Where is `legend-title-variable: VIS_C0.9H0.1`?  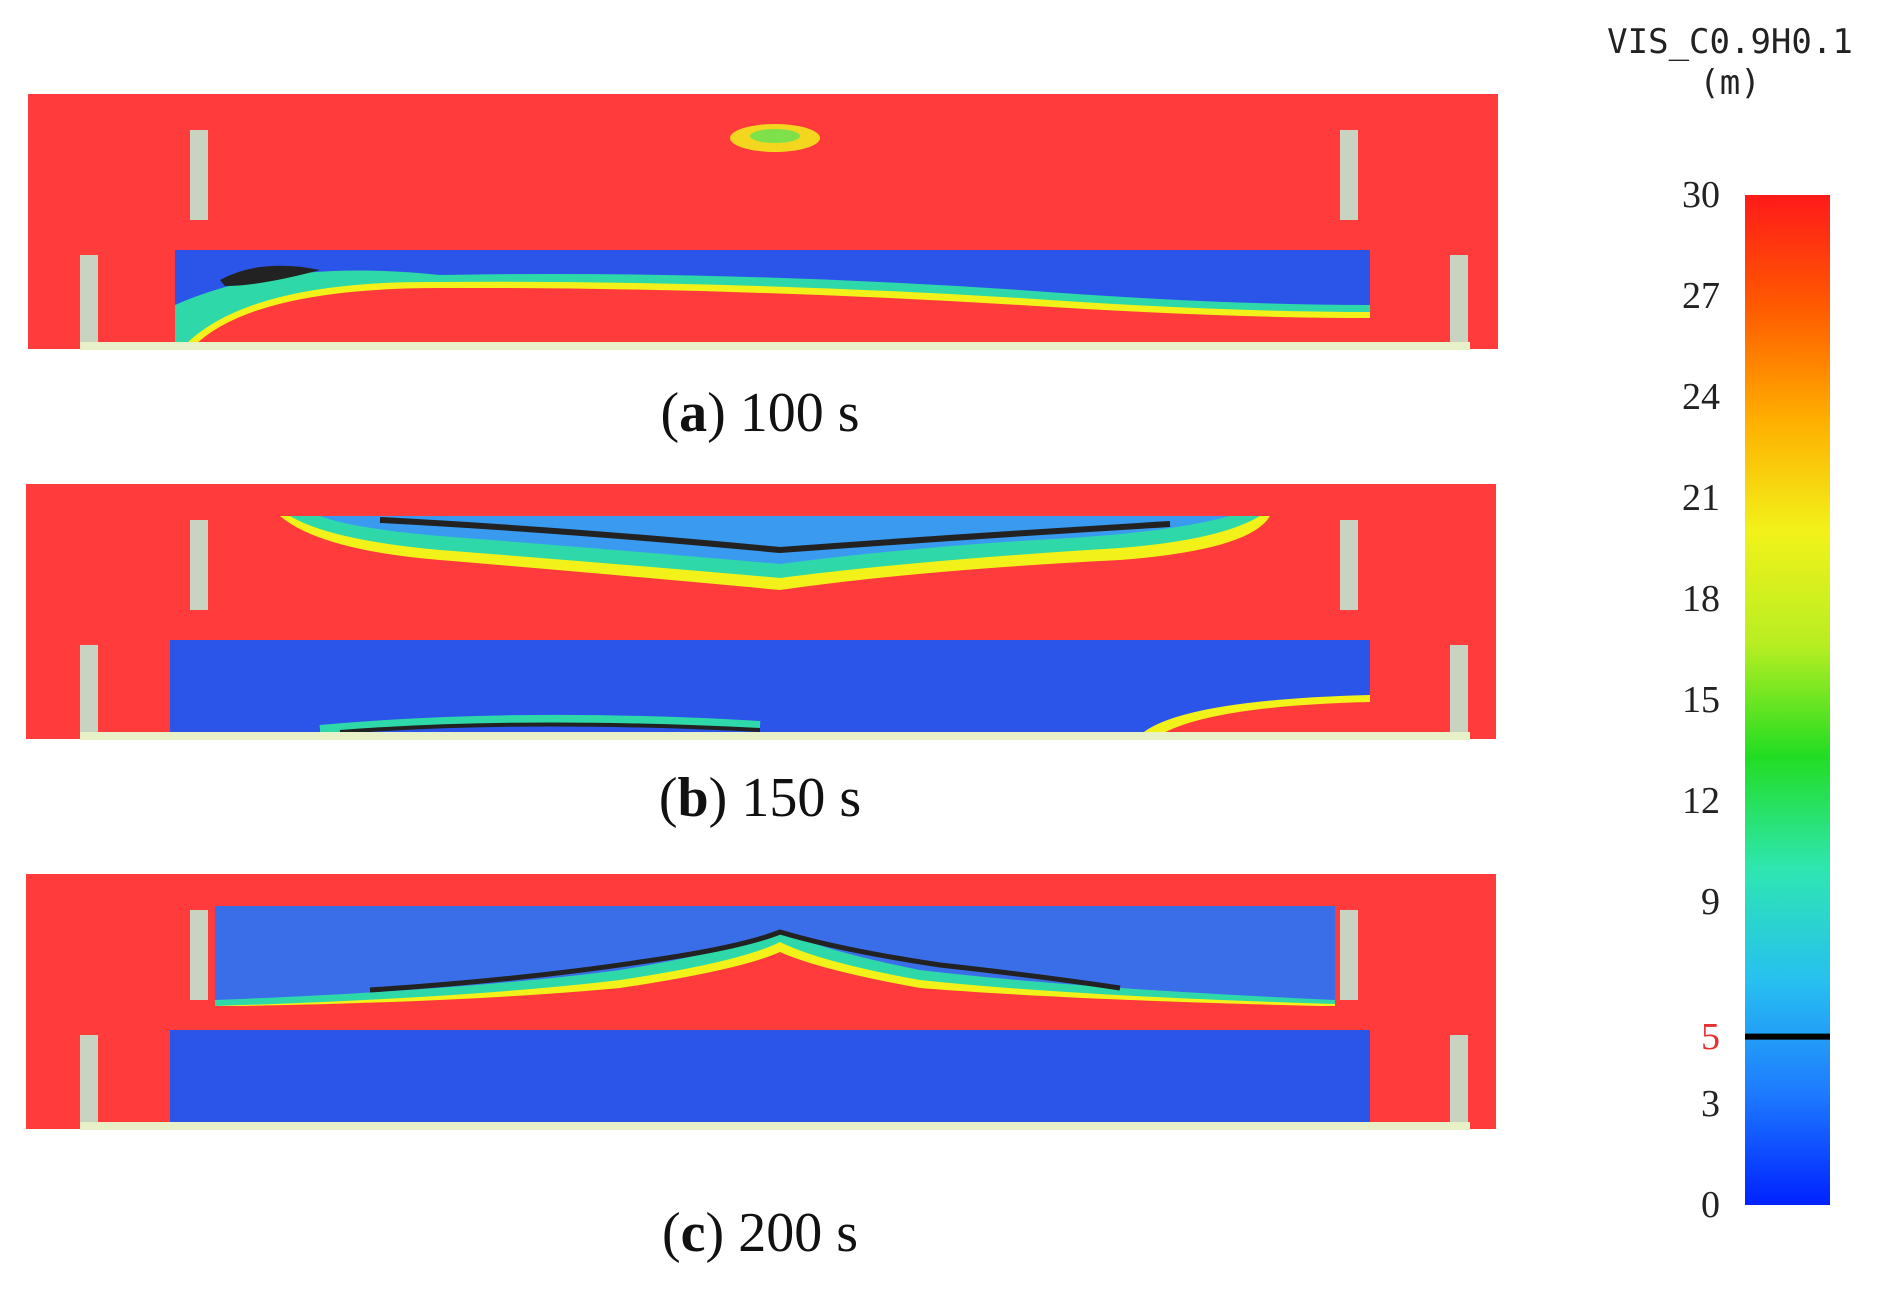 legend-title-variable: VIS_C0.9H0.1 is located at coordinates (1730, 42).